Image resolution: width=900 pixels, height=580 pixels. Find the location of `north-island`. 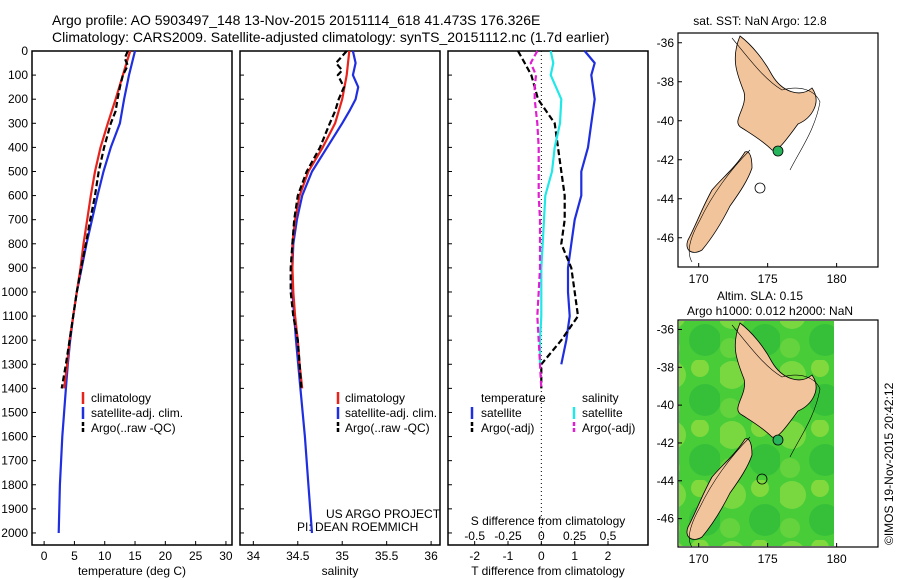

north-island is located at coordinates (775, 93).